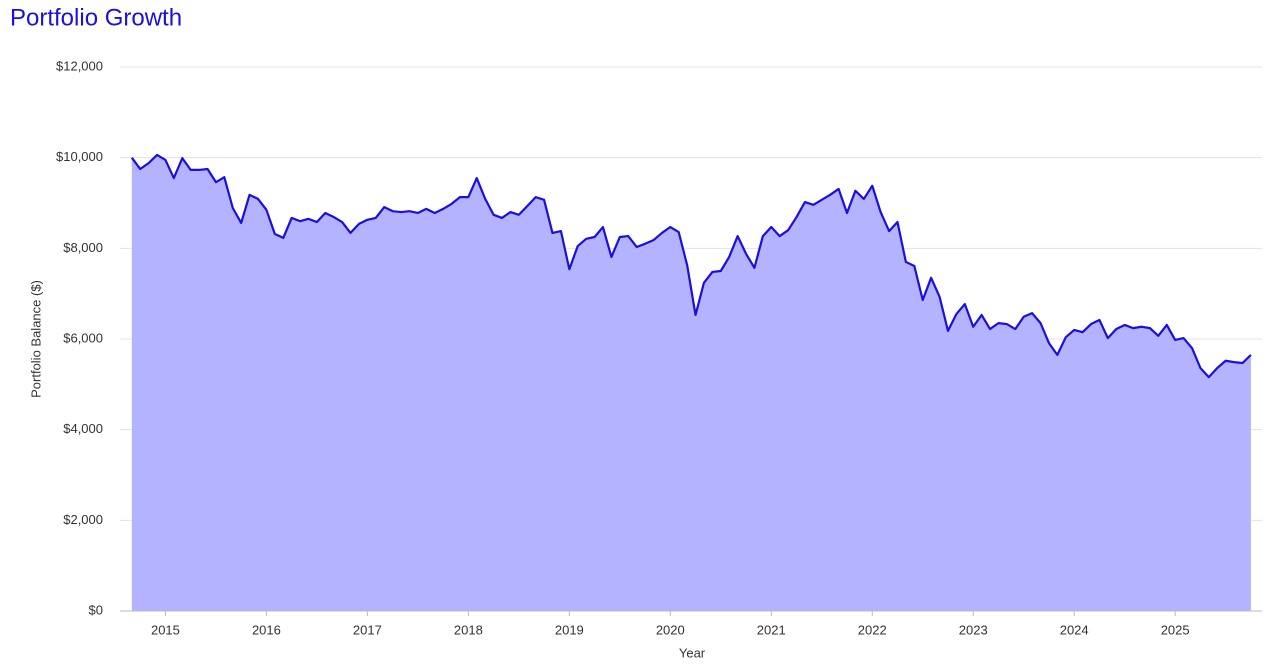 The image size is (1285, 667). I want to click on x-tick-label: 2018, so click(468, 629).